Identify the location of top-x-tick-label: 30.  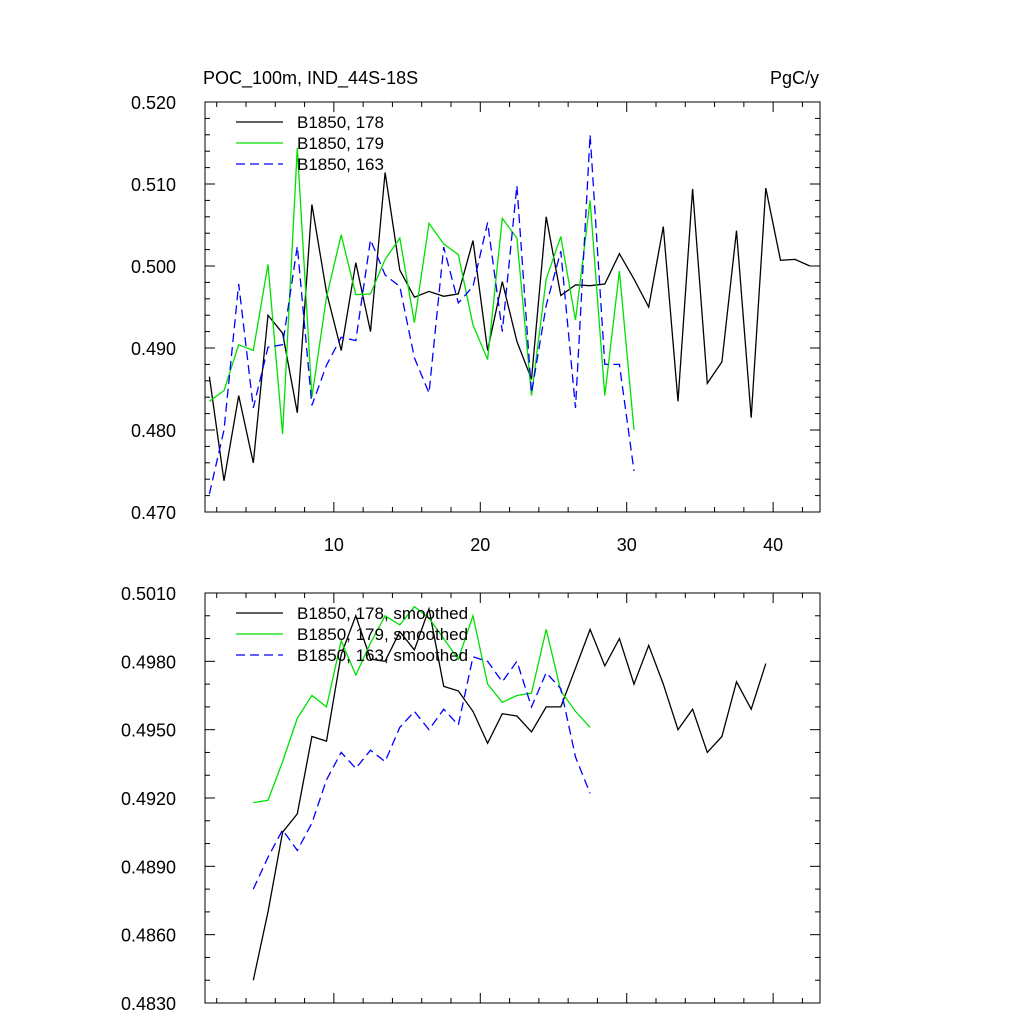
(627, 545).